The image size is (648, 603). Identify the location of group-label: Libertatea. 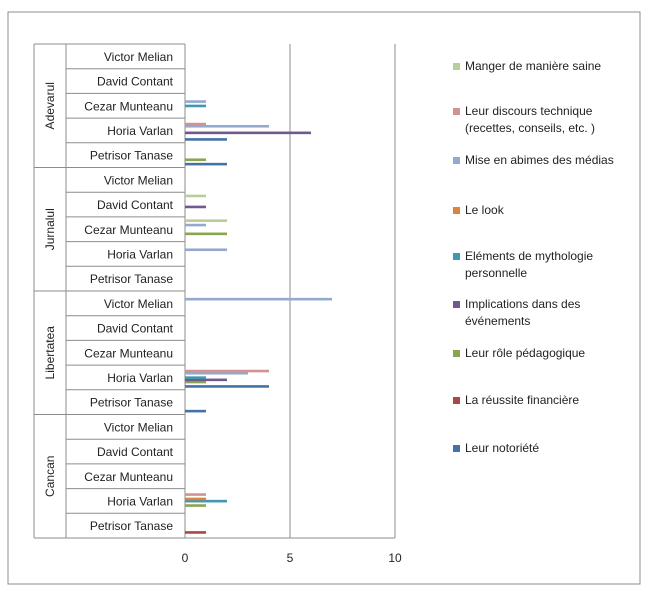
(50, 353).